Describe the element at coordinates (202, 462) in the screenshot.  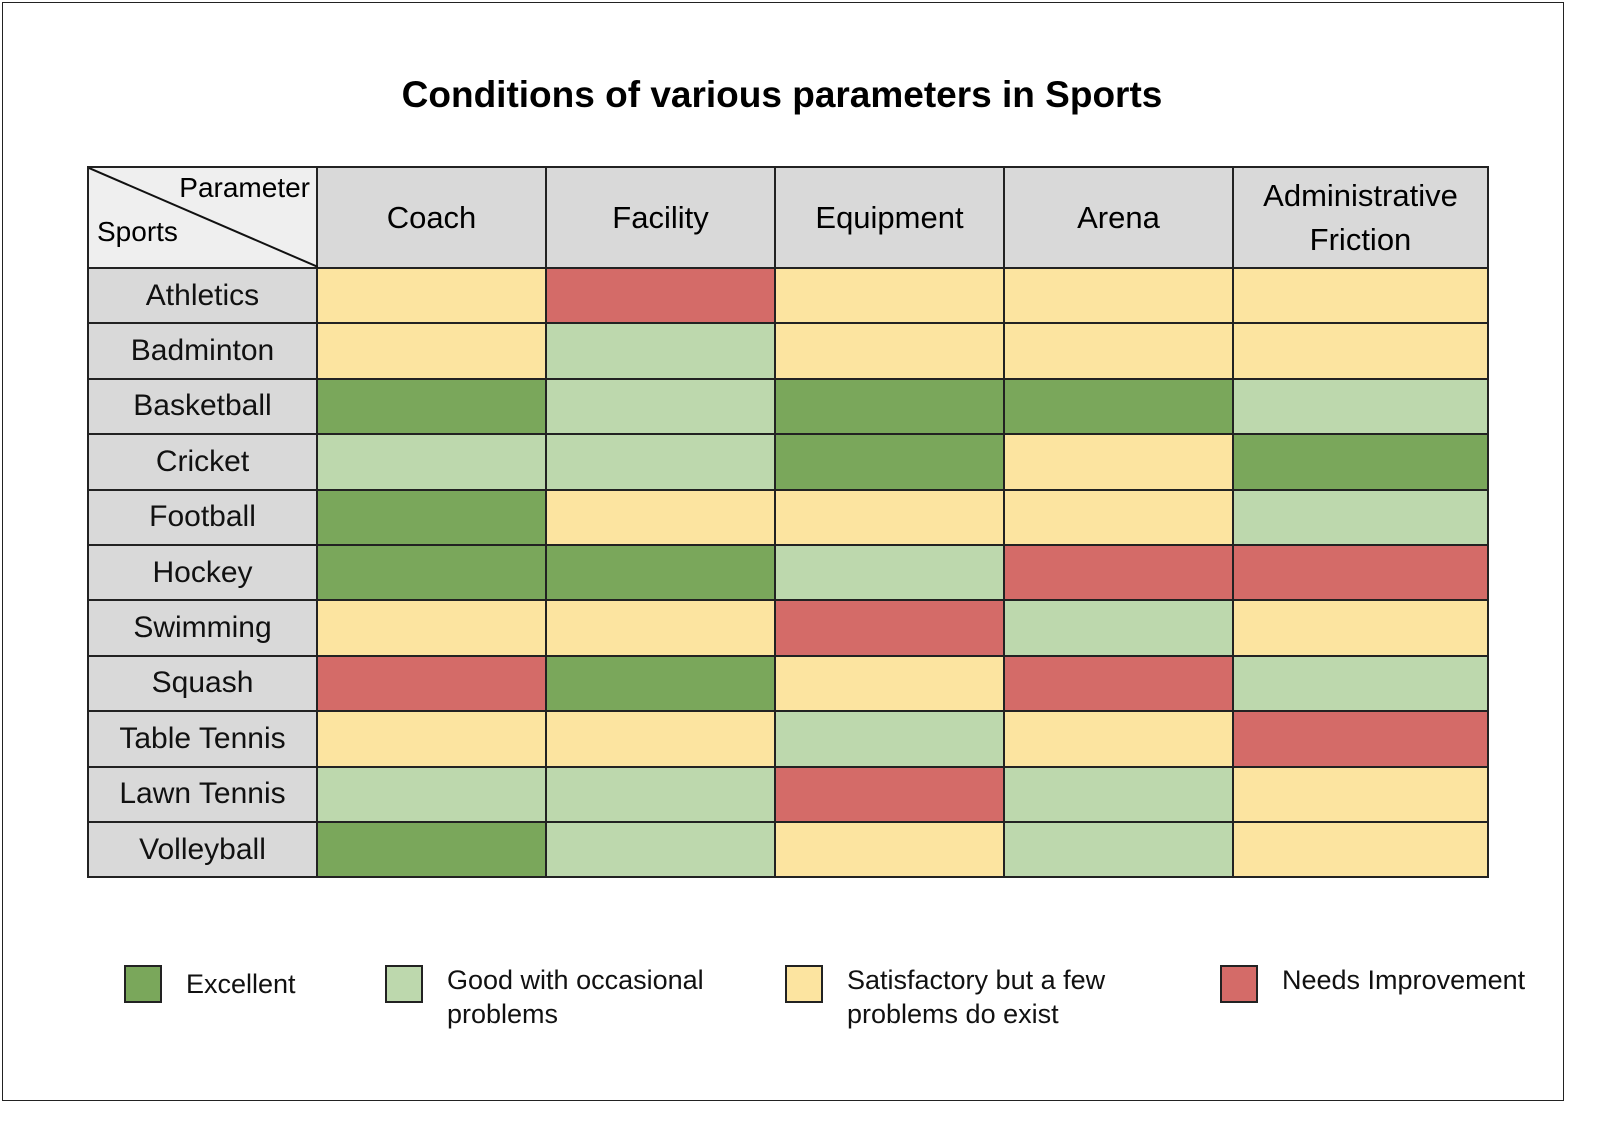
I see `row-header: Cricket` at that location.